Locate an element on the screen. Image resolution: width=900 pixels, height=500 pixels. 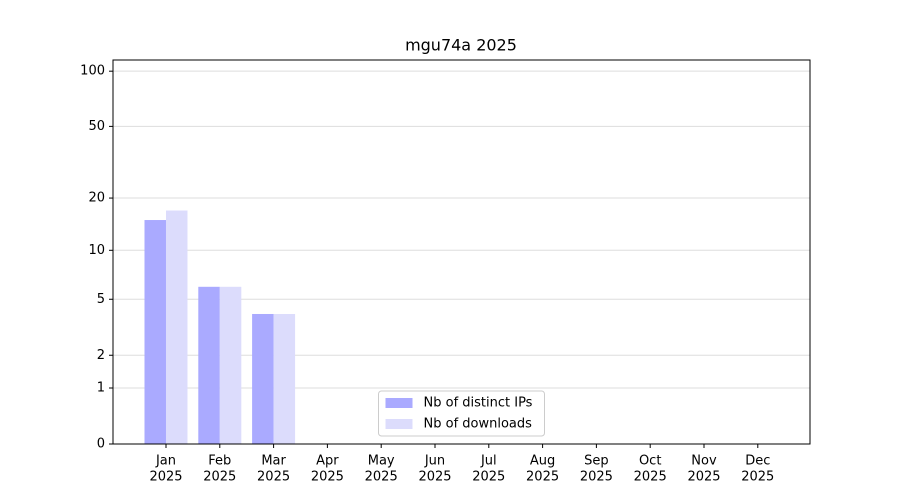
x-tick-label: May is located at coordinates (381, 461).